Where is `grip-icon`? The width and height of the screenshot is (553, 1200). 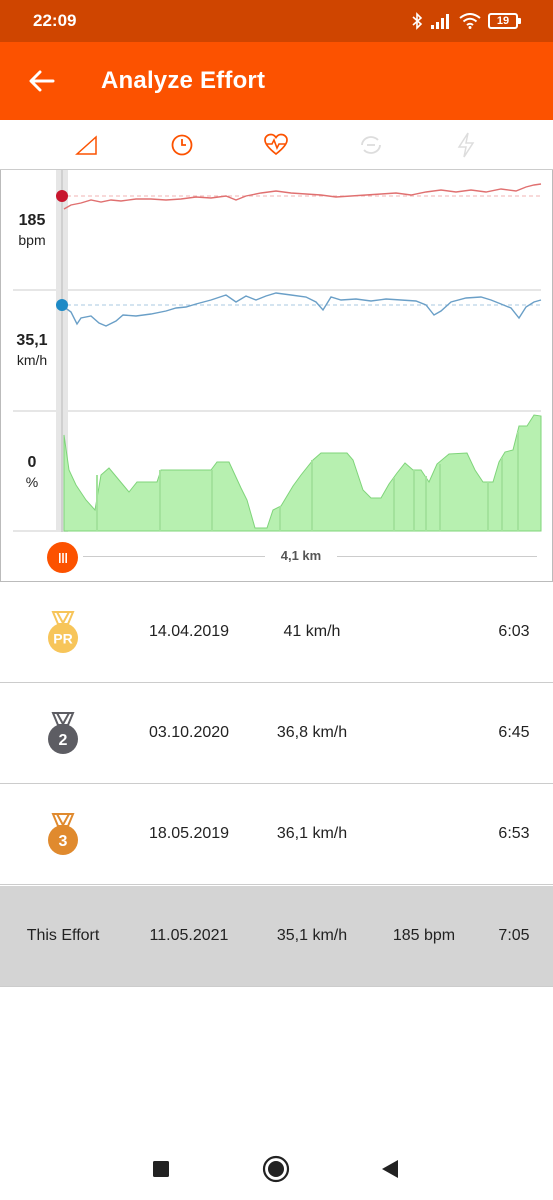
grip-icon is located at coordinates (62, 557).